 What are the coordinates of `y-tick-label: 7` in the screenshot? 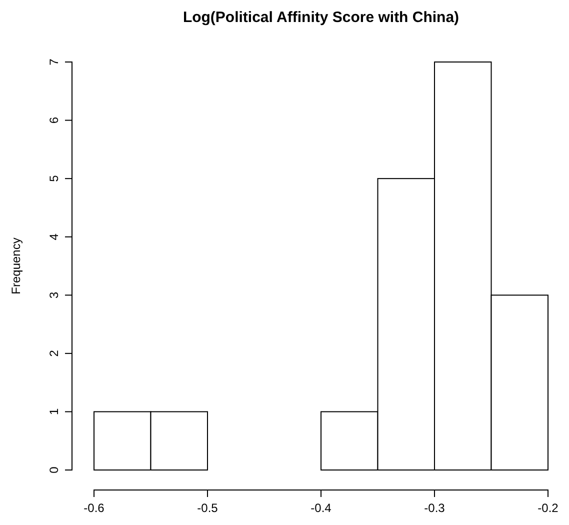 It's located at (54, 62).